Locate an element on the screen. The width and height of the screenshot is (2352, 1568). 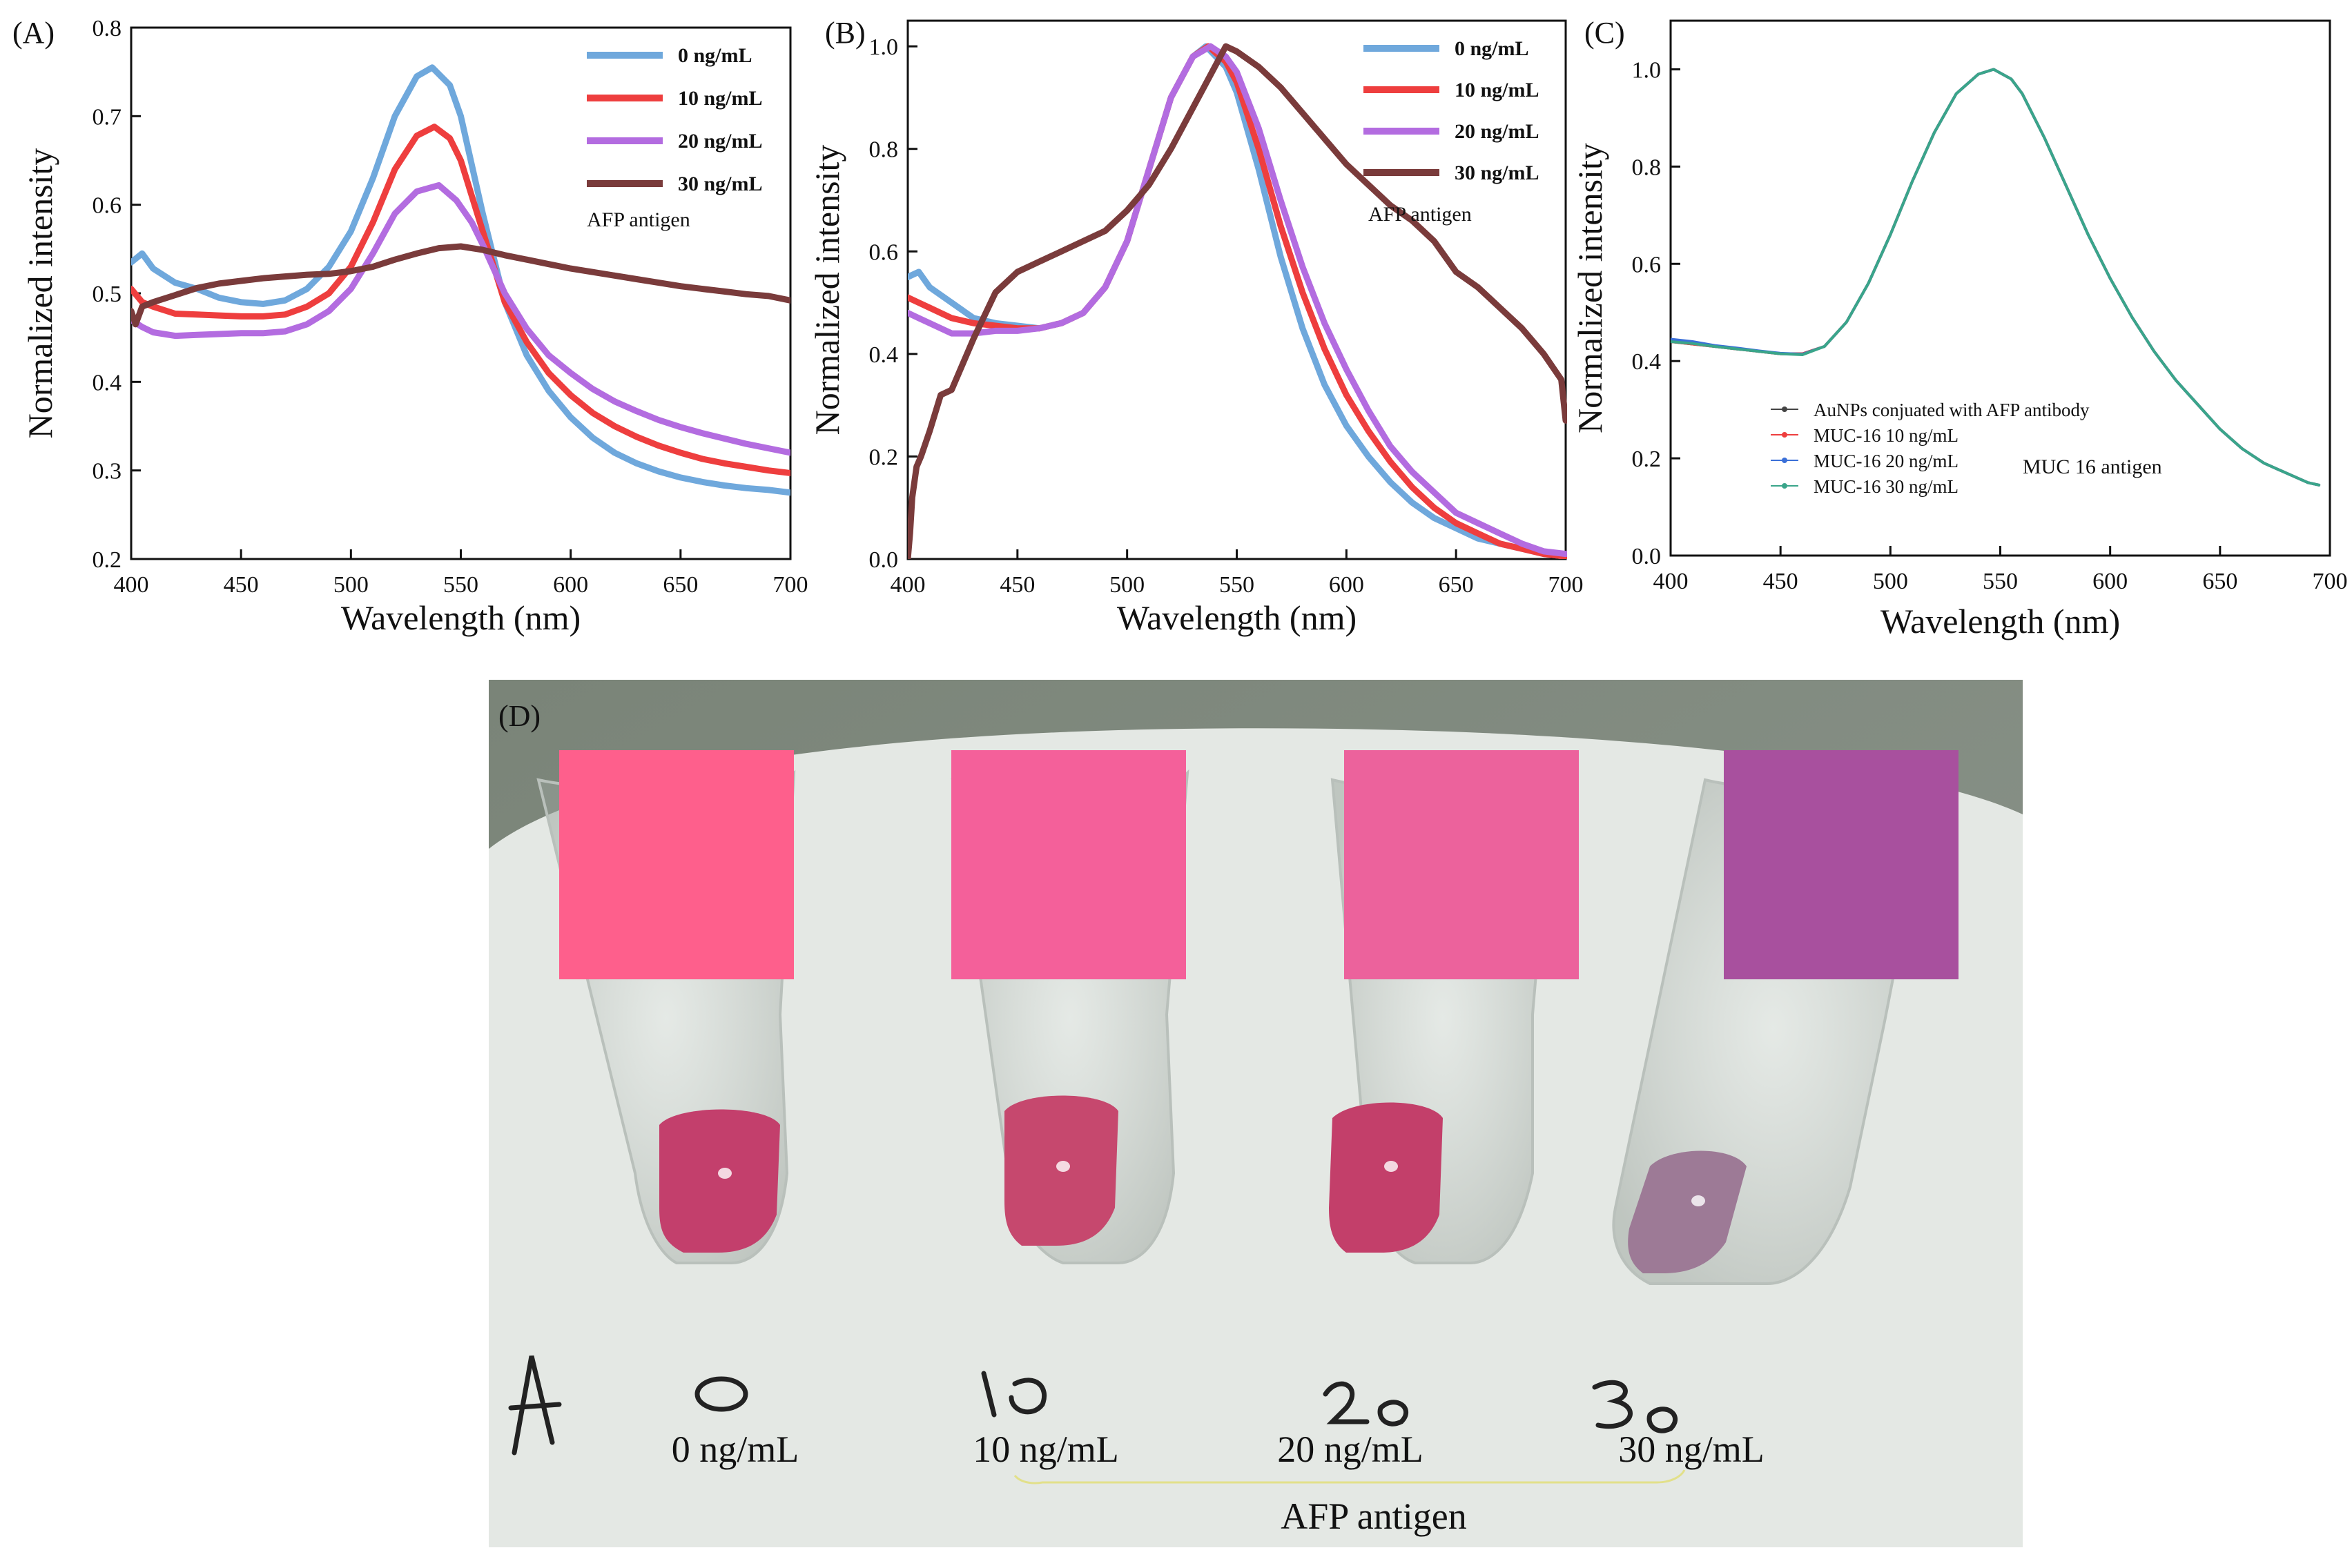
tube-0-liquid is located at coordinates (719, 1181).